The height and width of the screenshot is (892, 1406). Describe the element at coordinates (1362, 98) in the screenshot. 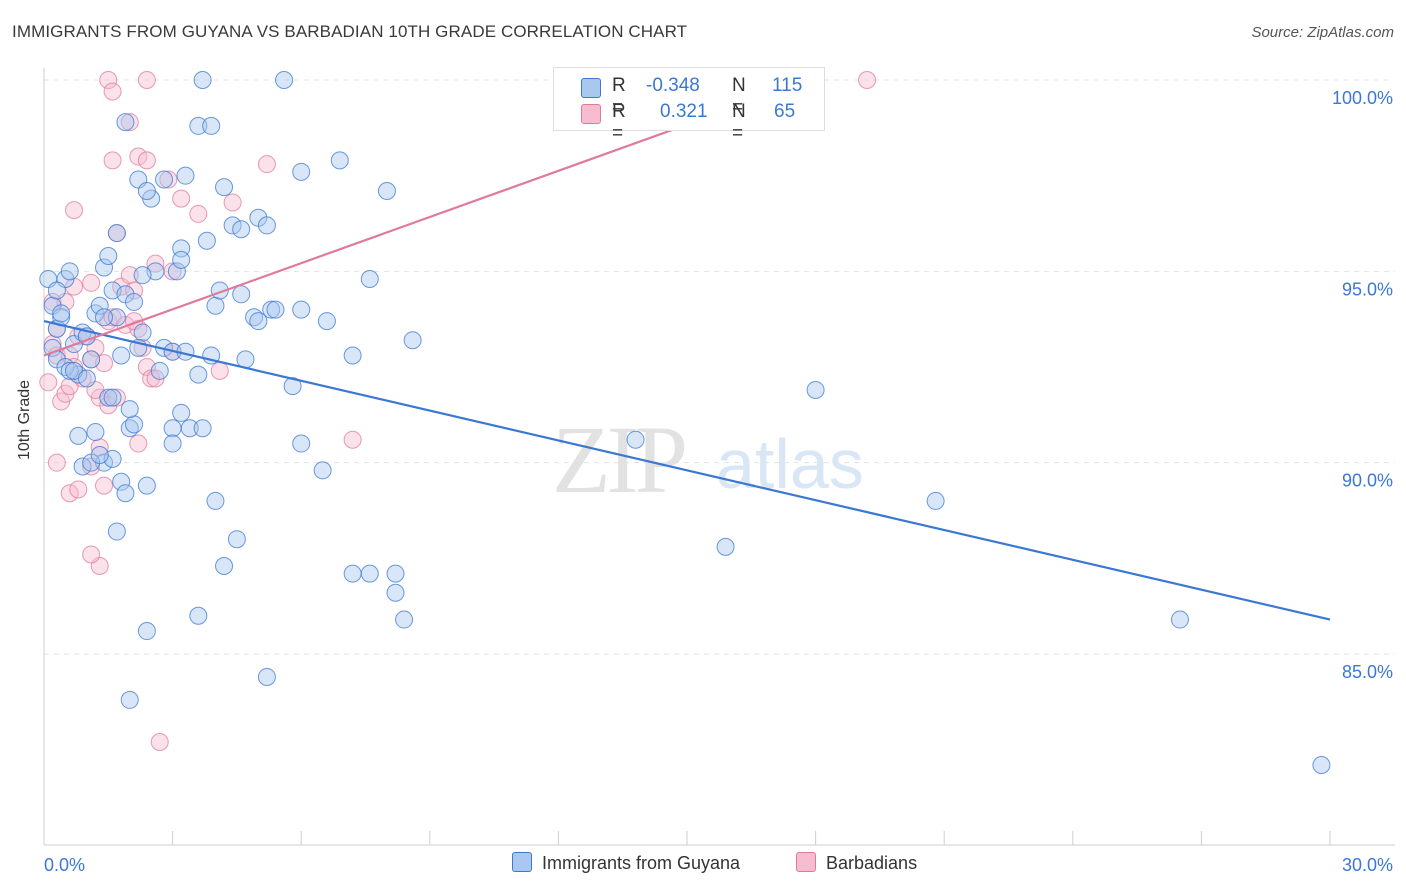

I see `y-tick-label: 100.0%` at that location.